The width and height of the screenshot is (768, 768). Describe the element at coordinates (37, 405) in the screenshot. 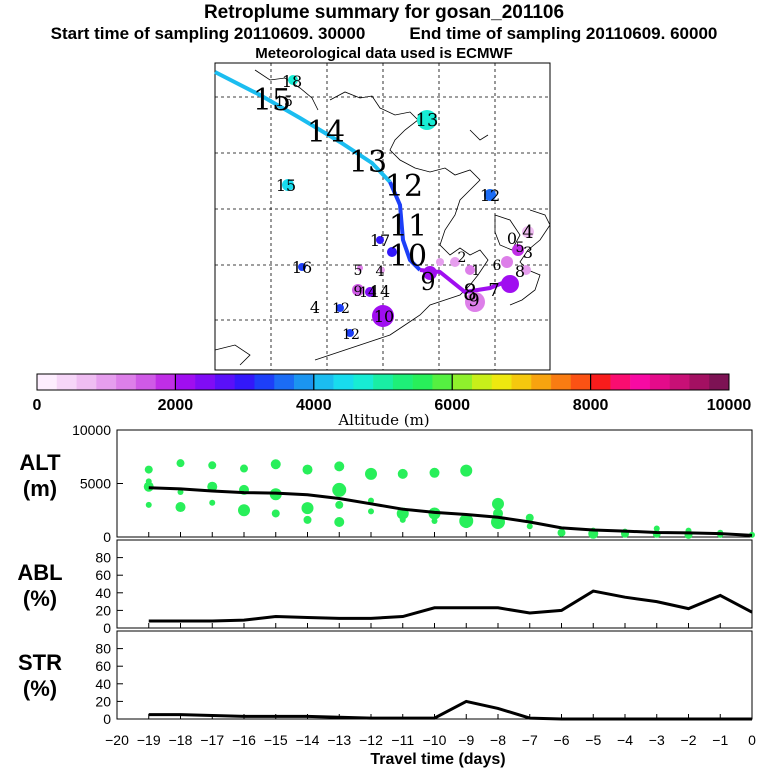

I see `colorbar-tick-label: 0` at that location.